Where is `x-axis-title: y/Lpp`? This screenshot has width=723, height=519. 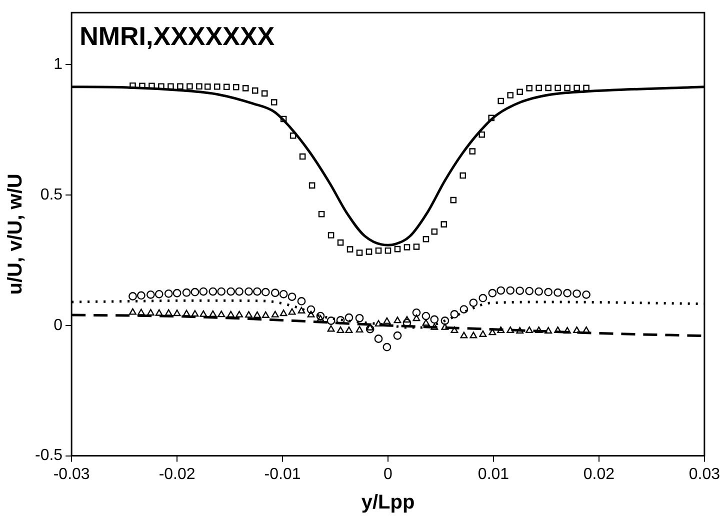 x-axis-title: y/Lpp is located at coordinates (388, 503).